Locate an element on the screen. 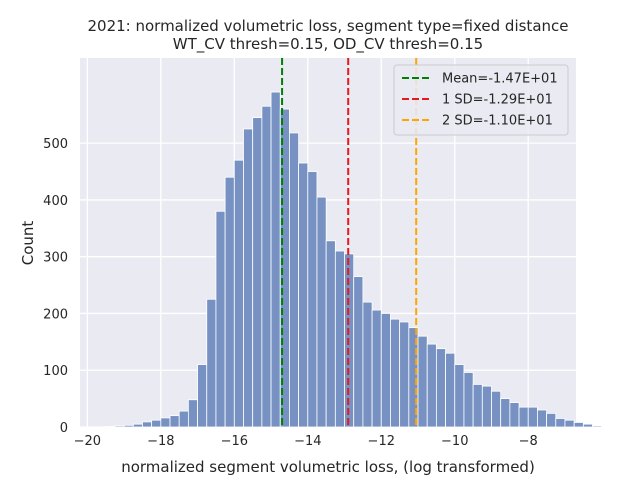  x-tick-label: −8 is located at coordinates (528, 441).